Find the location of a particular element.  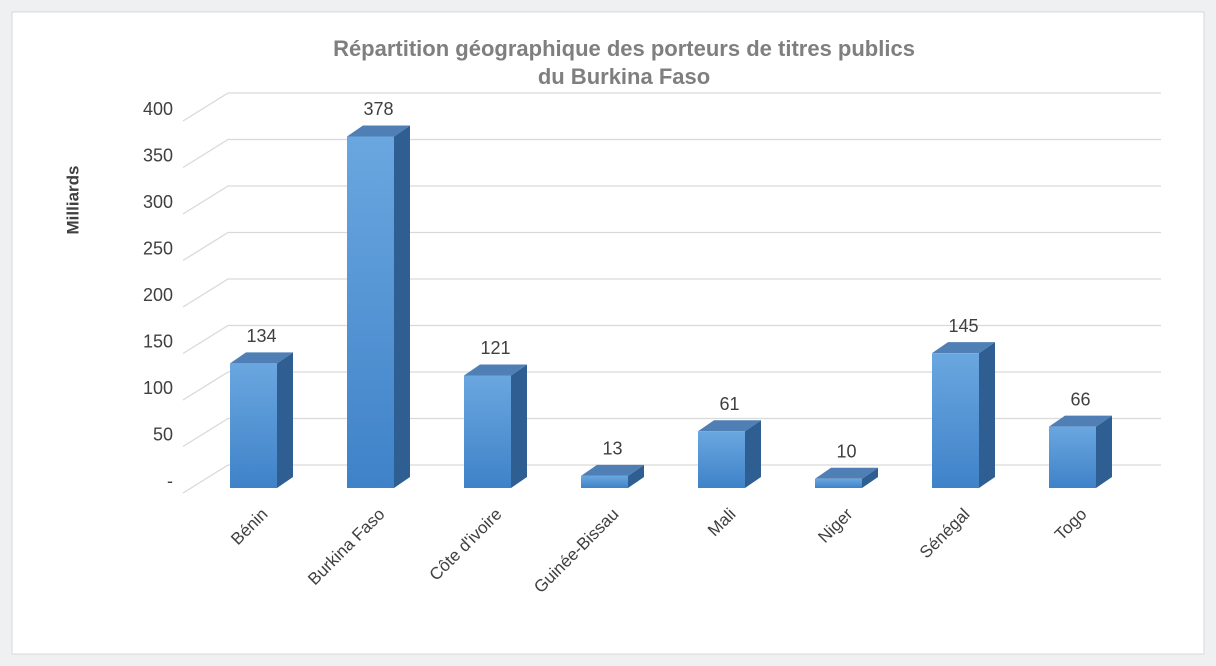

value-label: 378 is located at coordinates (378, 109).